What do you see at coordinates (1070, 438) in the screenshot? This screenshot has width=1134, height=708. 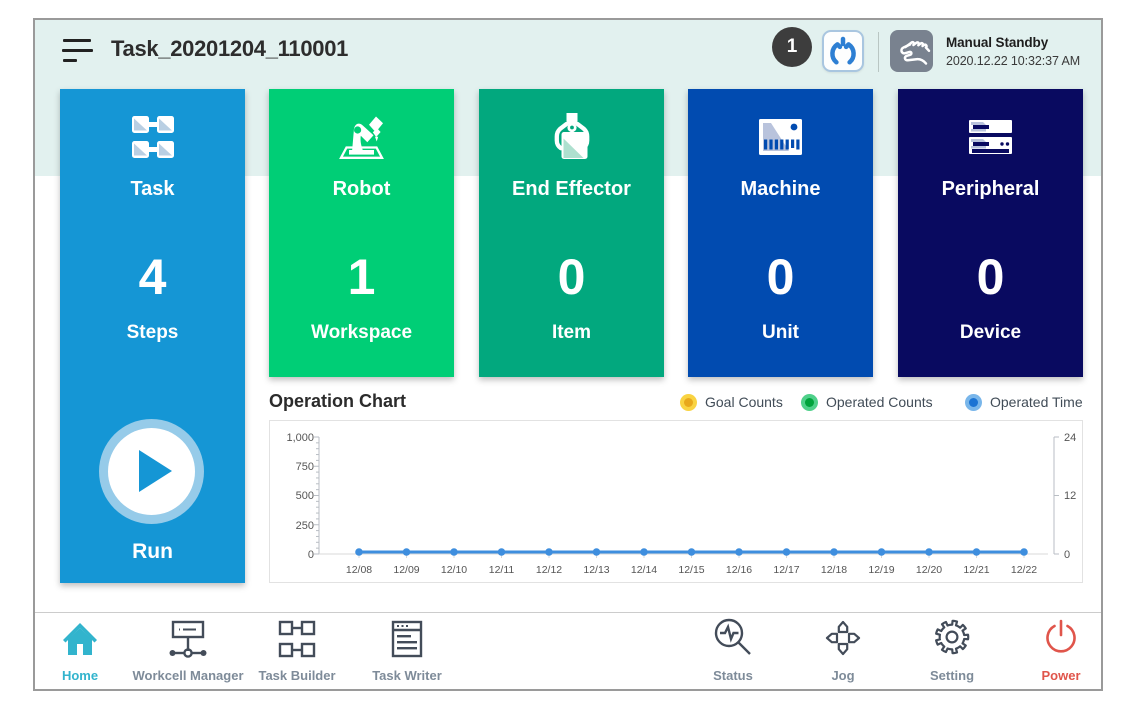 I see `svg-text: 24` at bounding box center [1070, 438].